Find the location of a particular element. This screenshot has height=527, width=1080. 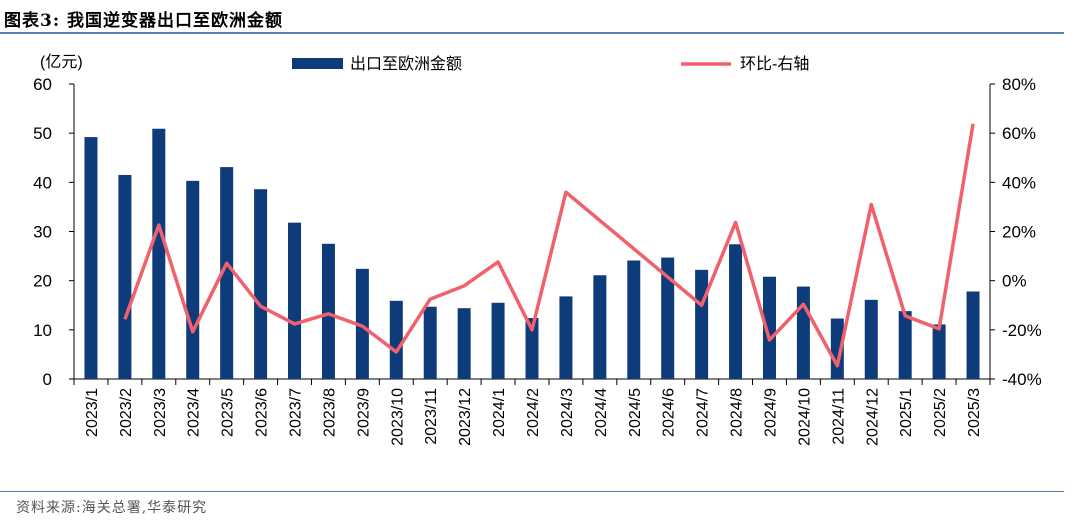

legend: 出口至欧洲金额 环比-右轴 is located at coordinates (550, 64).